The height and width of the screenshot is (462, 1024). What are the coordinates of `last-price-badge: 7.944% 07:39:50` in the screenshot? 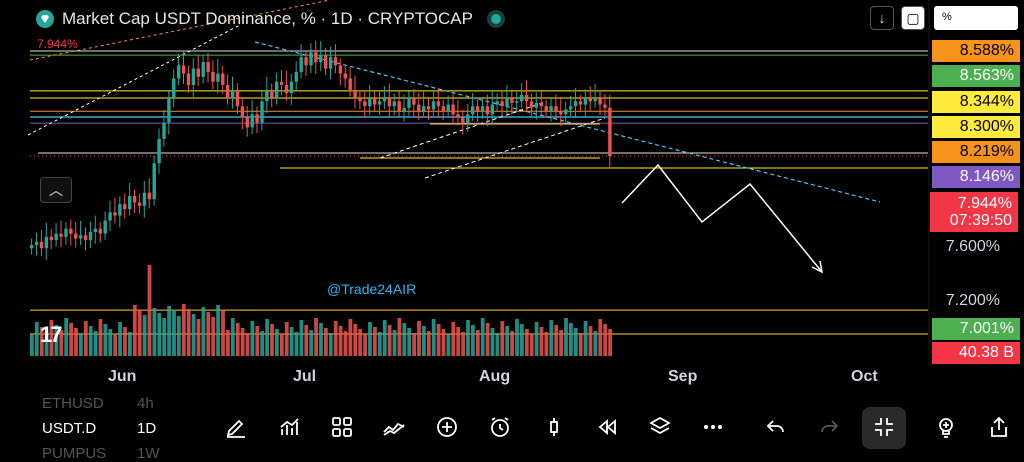 It's located at (974, 212).